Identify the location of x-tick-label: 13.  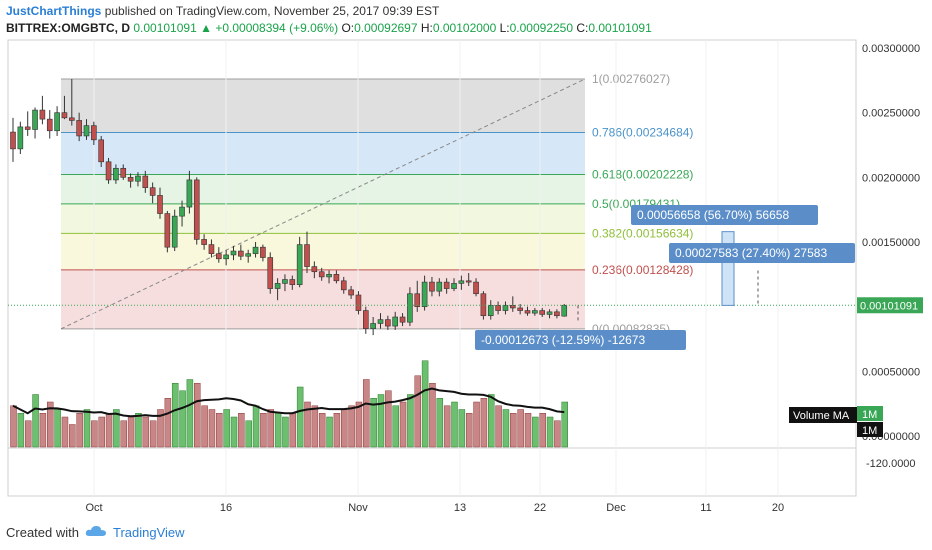
(460, 508).